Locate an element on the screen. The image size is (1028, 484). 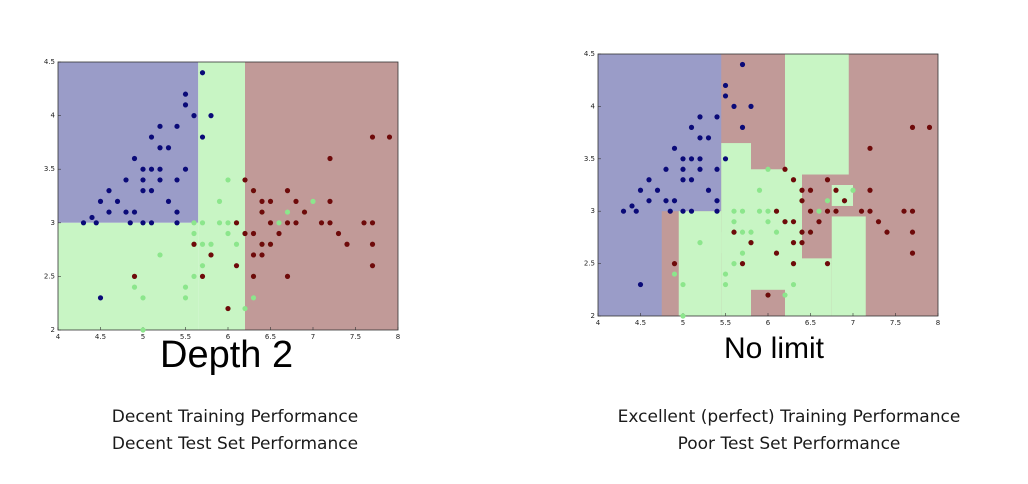
decision-region-blue is located at coordinates (128, 142).